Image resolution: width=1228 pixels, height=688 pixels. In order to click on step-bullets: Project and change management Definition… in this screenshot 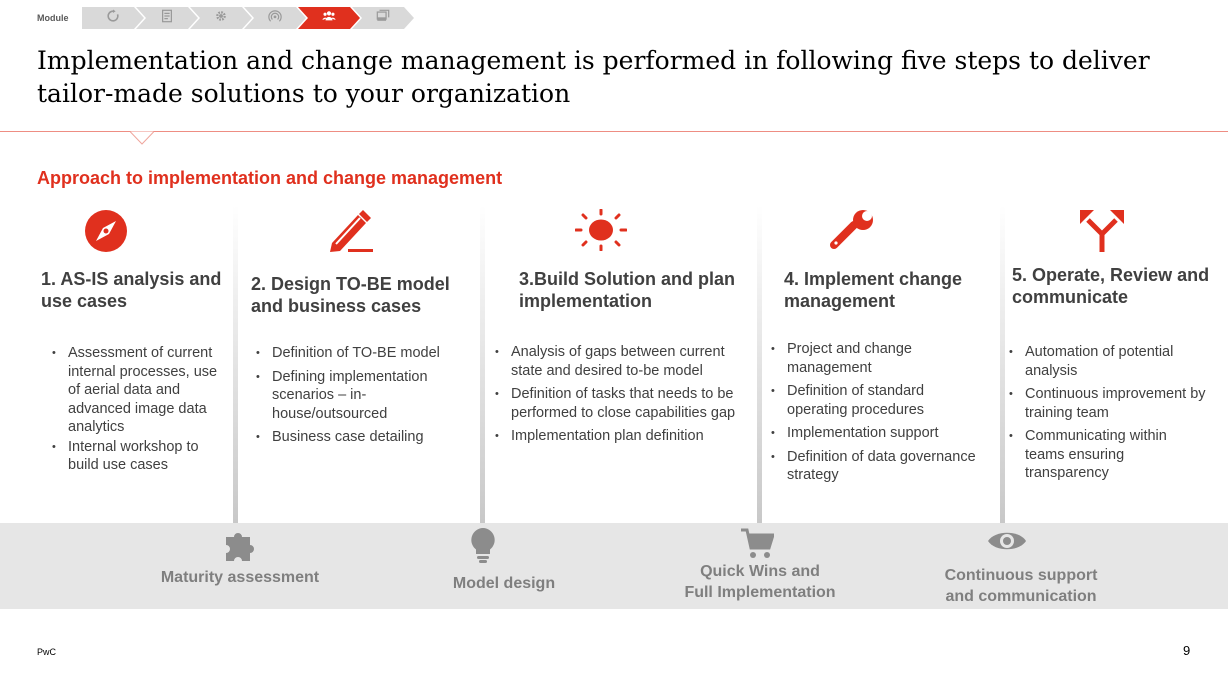, I will do `click(874, 415)`.